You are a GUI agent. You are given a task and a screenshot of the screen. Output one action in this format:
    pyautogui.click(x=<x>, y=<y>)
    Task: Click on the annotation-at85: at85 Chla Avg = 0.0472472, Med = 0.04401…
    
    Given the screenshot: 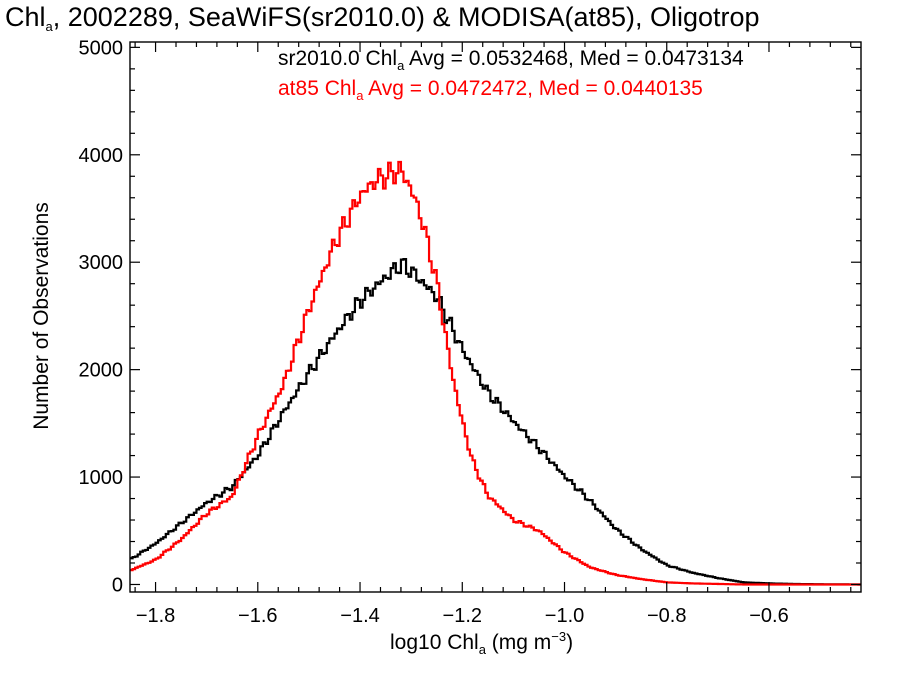 What is the action you would take?
    pyautogui.click(x=490, y=90)
    